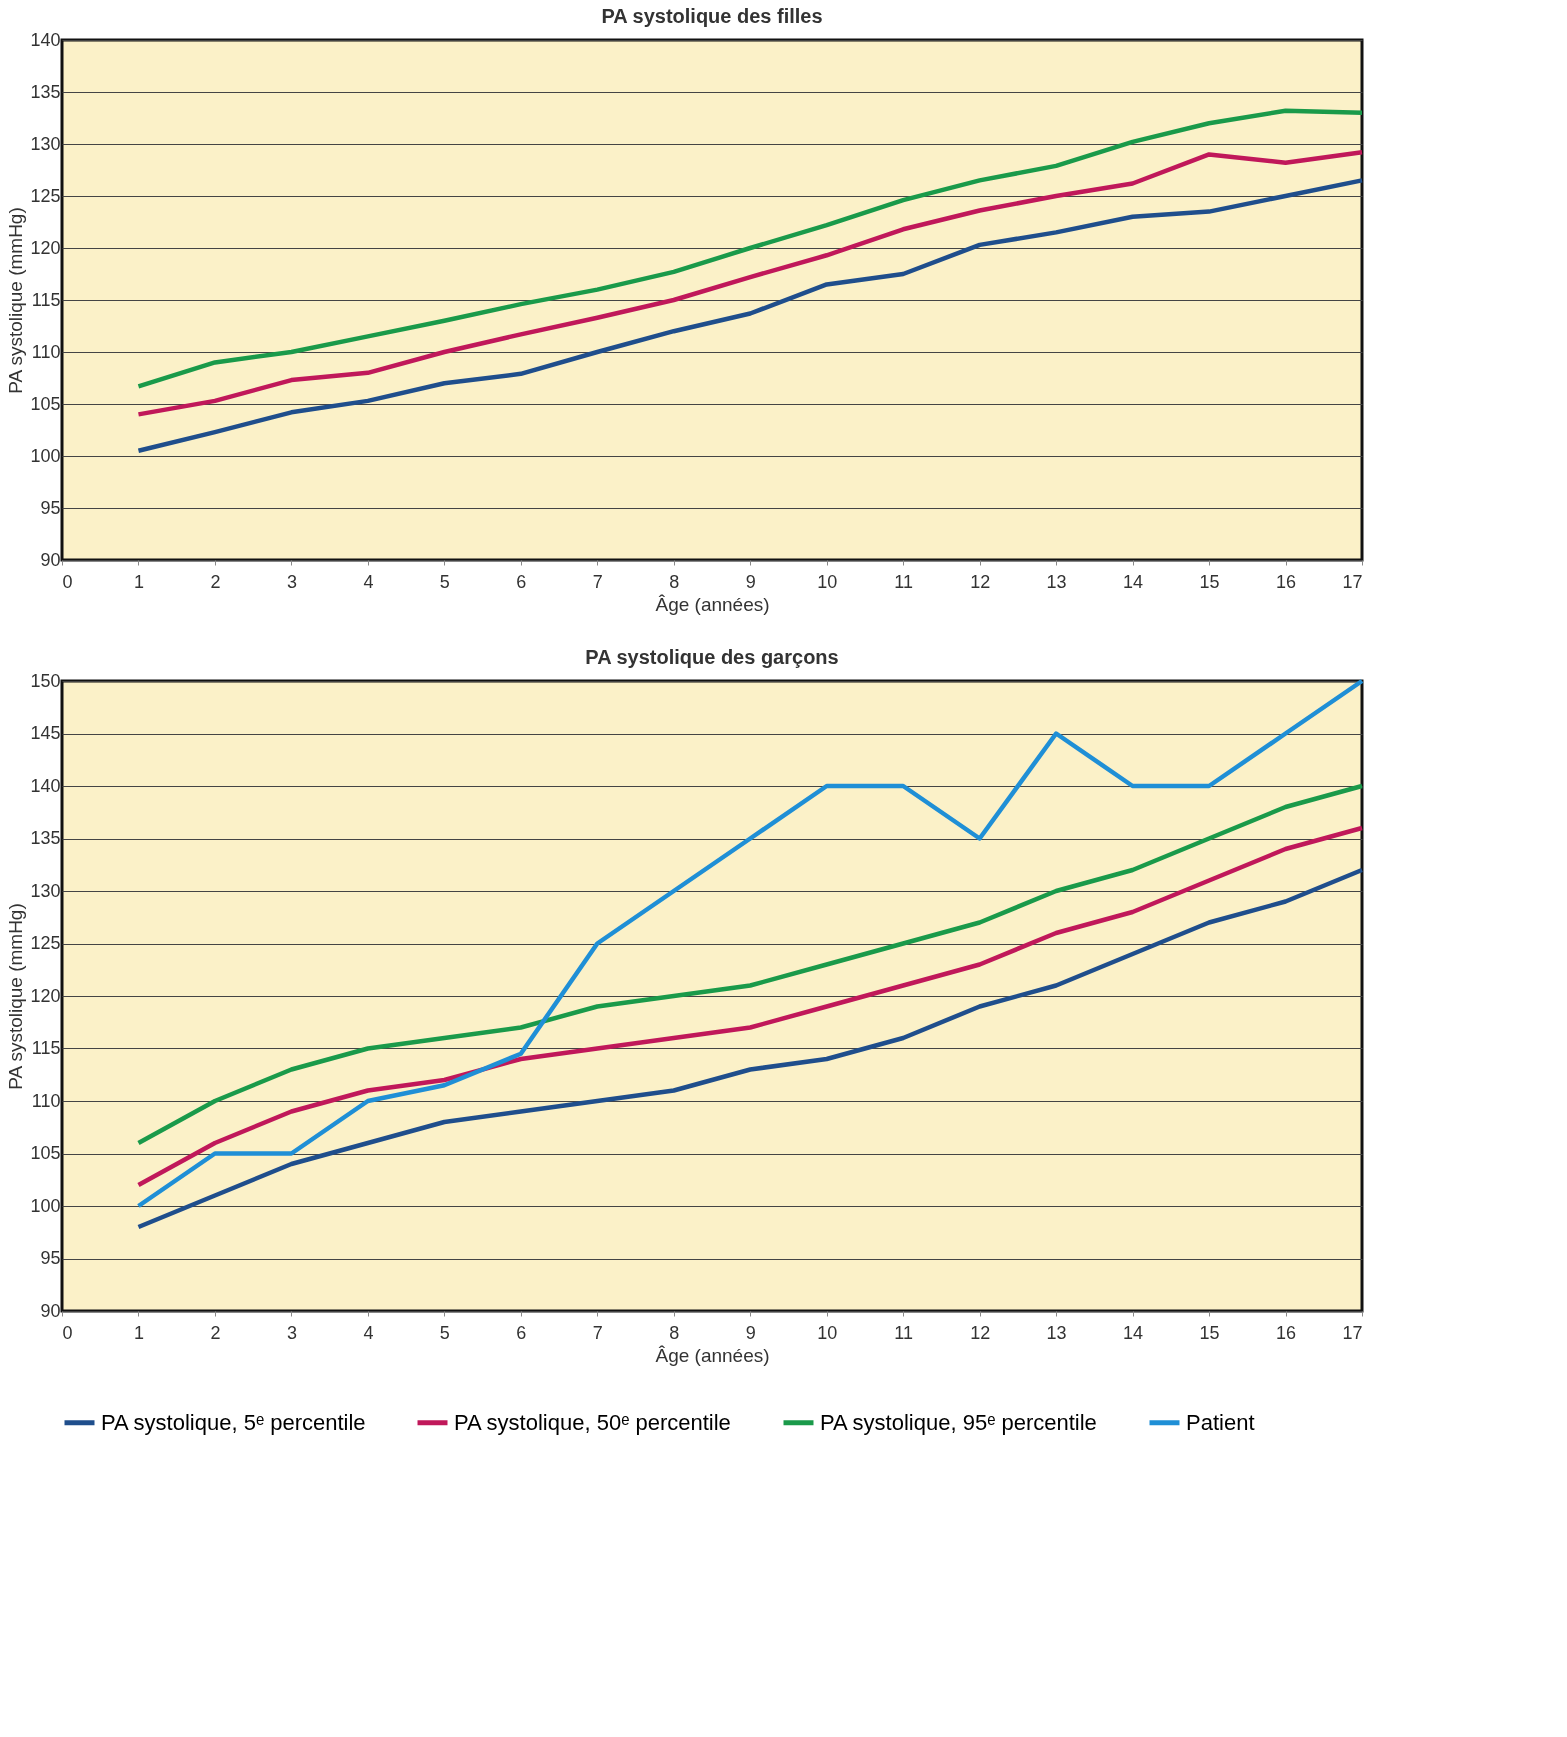  Describe the element at coordinates (45, 680) in the screenshot. I see `y-tick-label: 150` at that location.